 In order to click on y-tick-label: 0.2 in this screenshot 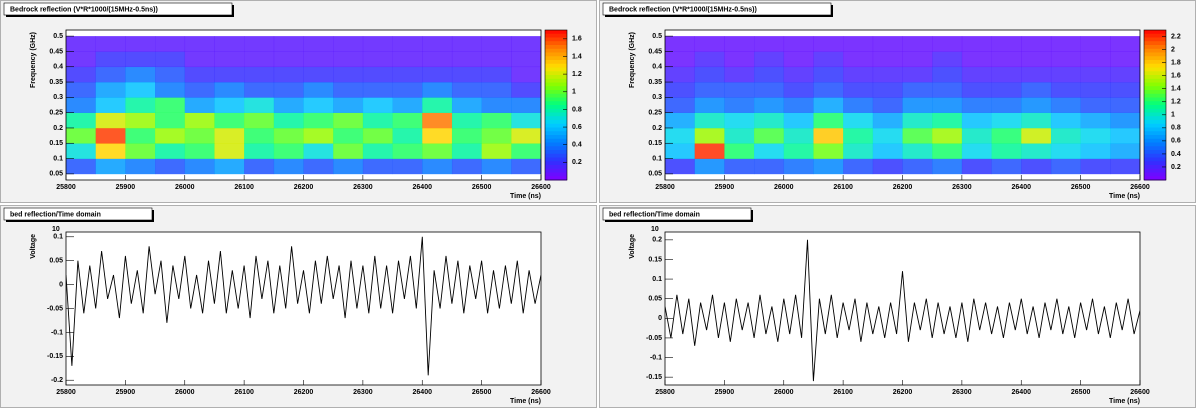, I will do `click(58, 128)`.